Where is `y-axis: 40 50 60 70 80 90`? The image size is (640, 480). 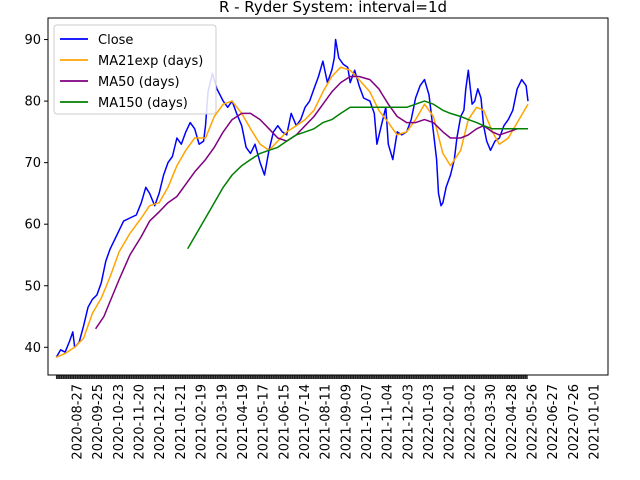 y-axis: 40 50 60 70 80 90 is located at coordinates (36, 194).